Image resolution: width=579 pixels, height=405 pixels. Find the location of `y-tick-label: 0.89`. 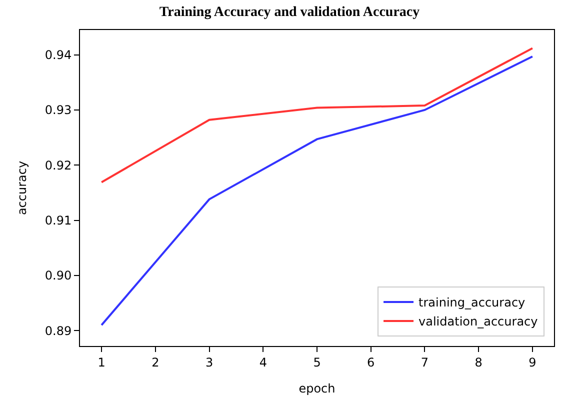

y-tick-label: 0.89 is located at coordinates (58, 331).